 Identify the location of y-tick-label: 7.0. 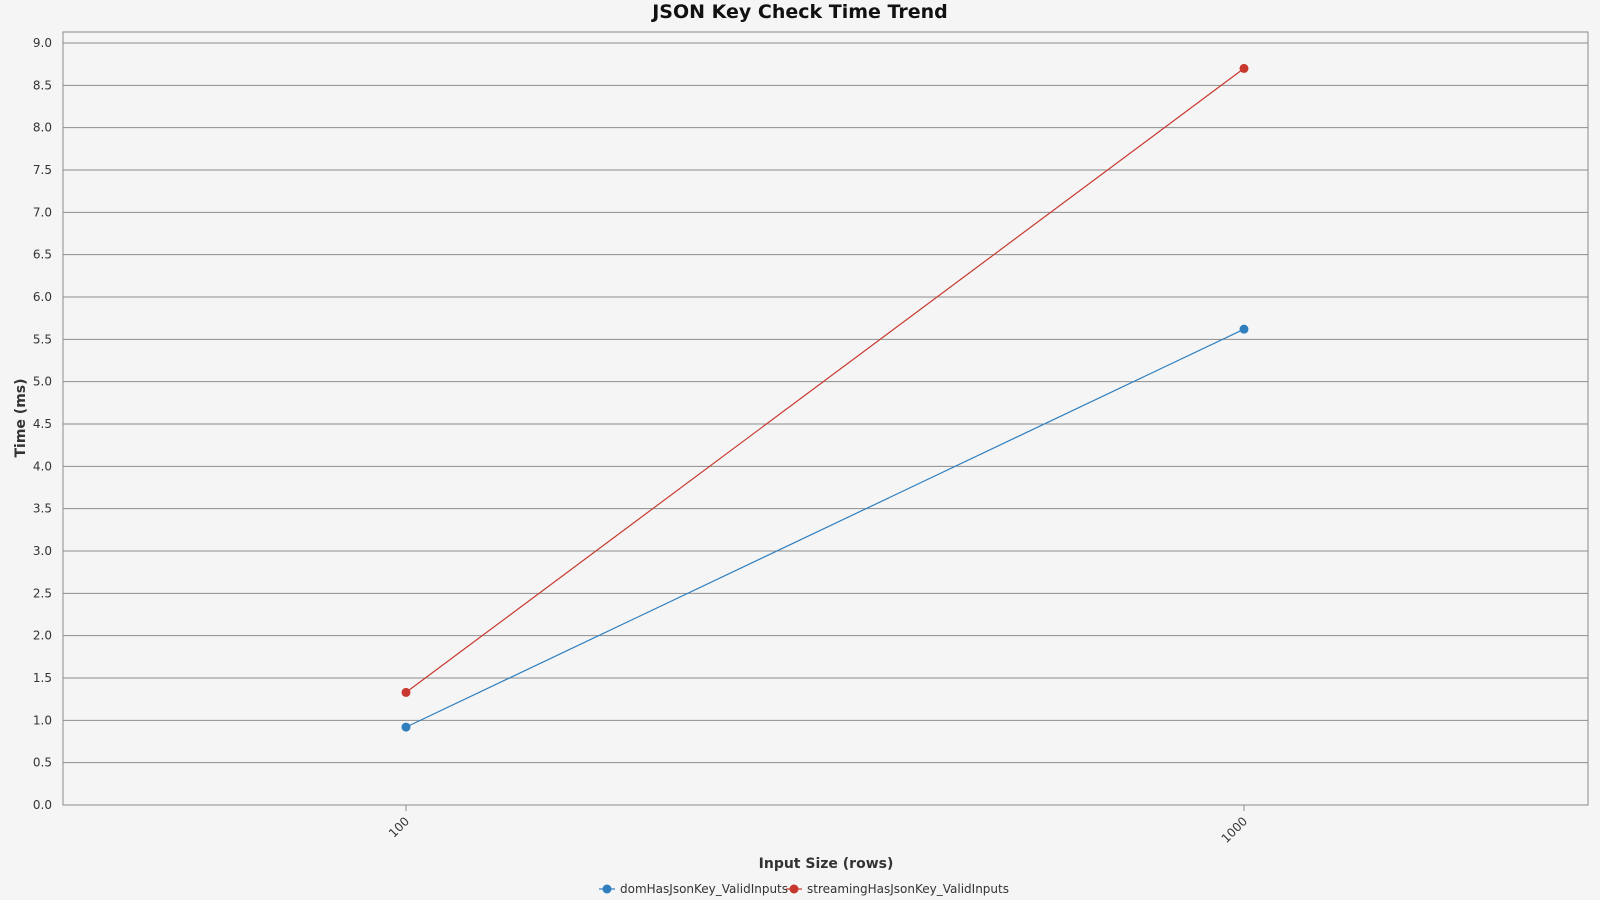
(42, 212).